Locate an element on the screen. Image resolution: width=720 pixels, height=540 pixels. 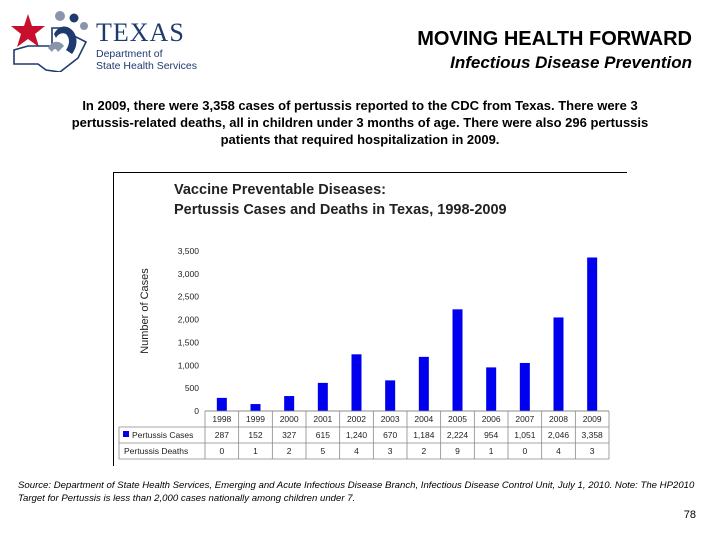
y-tick-label: 2,000 is located at coordinates (189, 320).